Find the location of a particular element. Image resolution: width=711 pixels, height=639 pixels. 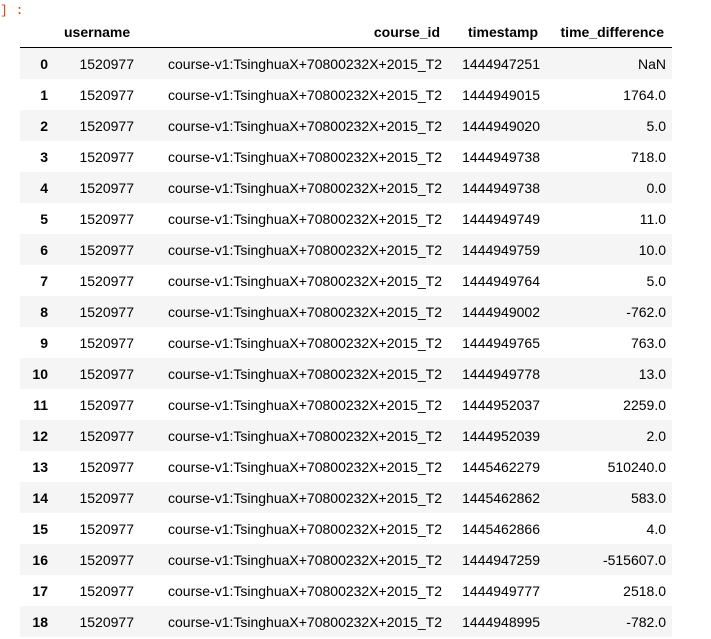

cell-timestamp: 1444948995 is located at coordinates (501, 621).